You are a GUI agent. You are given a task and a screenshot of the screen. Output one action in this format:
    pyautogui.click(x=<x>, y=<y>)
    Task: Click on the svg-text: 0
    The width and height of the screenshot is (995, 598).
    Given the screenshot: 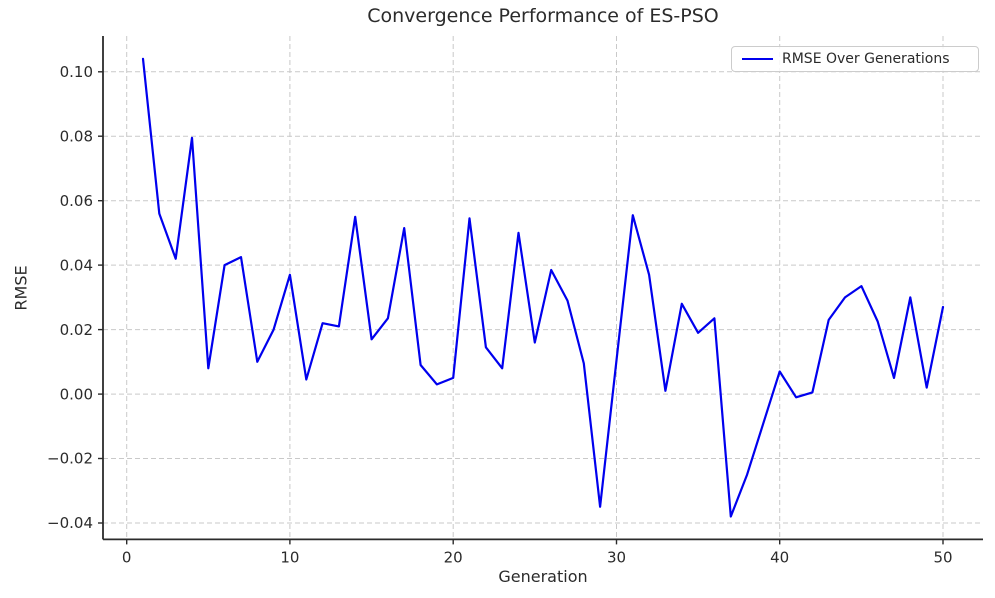 What is the action you would take?
    pyautogui.click(x=127, y=557)
    